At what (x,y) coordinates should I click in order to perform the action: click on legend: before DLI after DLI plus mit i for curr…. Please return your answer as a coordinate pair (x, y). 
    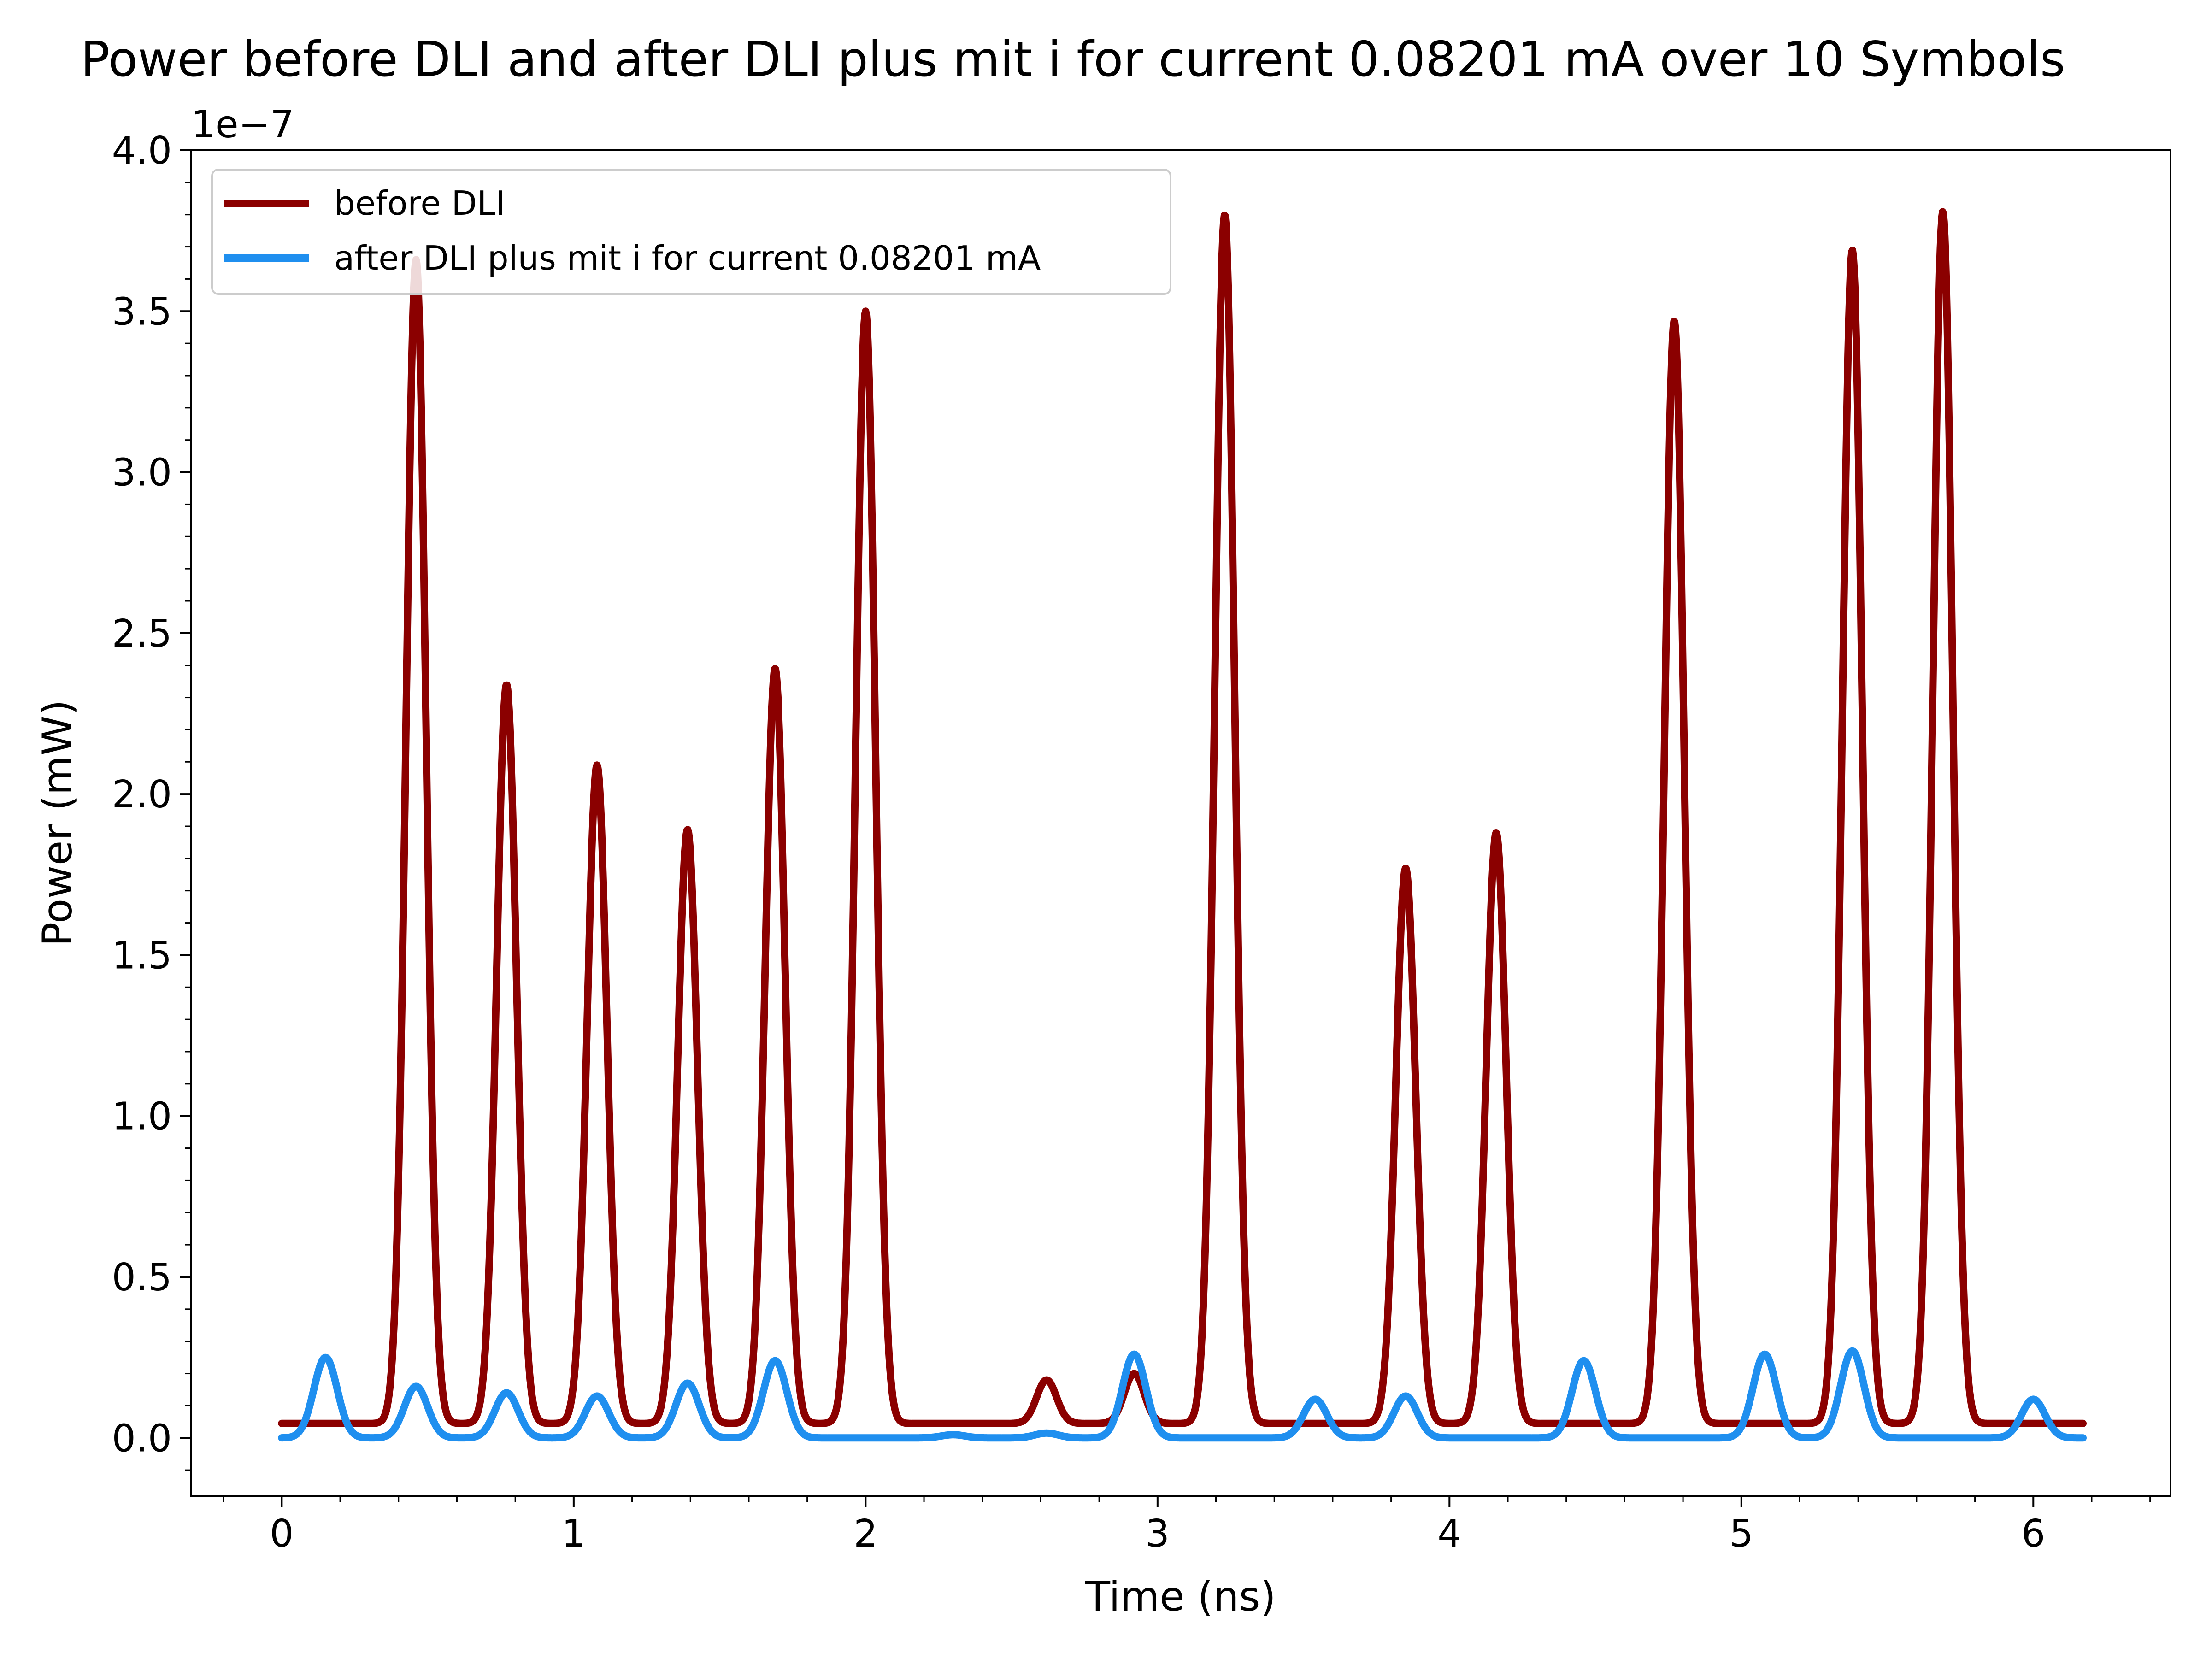
    Looking at the image, I should click on (691, 232).